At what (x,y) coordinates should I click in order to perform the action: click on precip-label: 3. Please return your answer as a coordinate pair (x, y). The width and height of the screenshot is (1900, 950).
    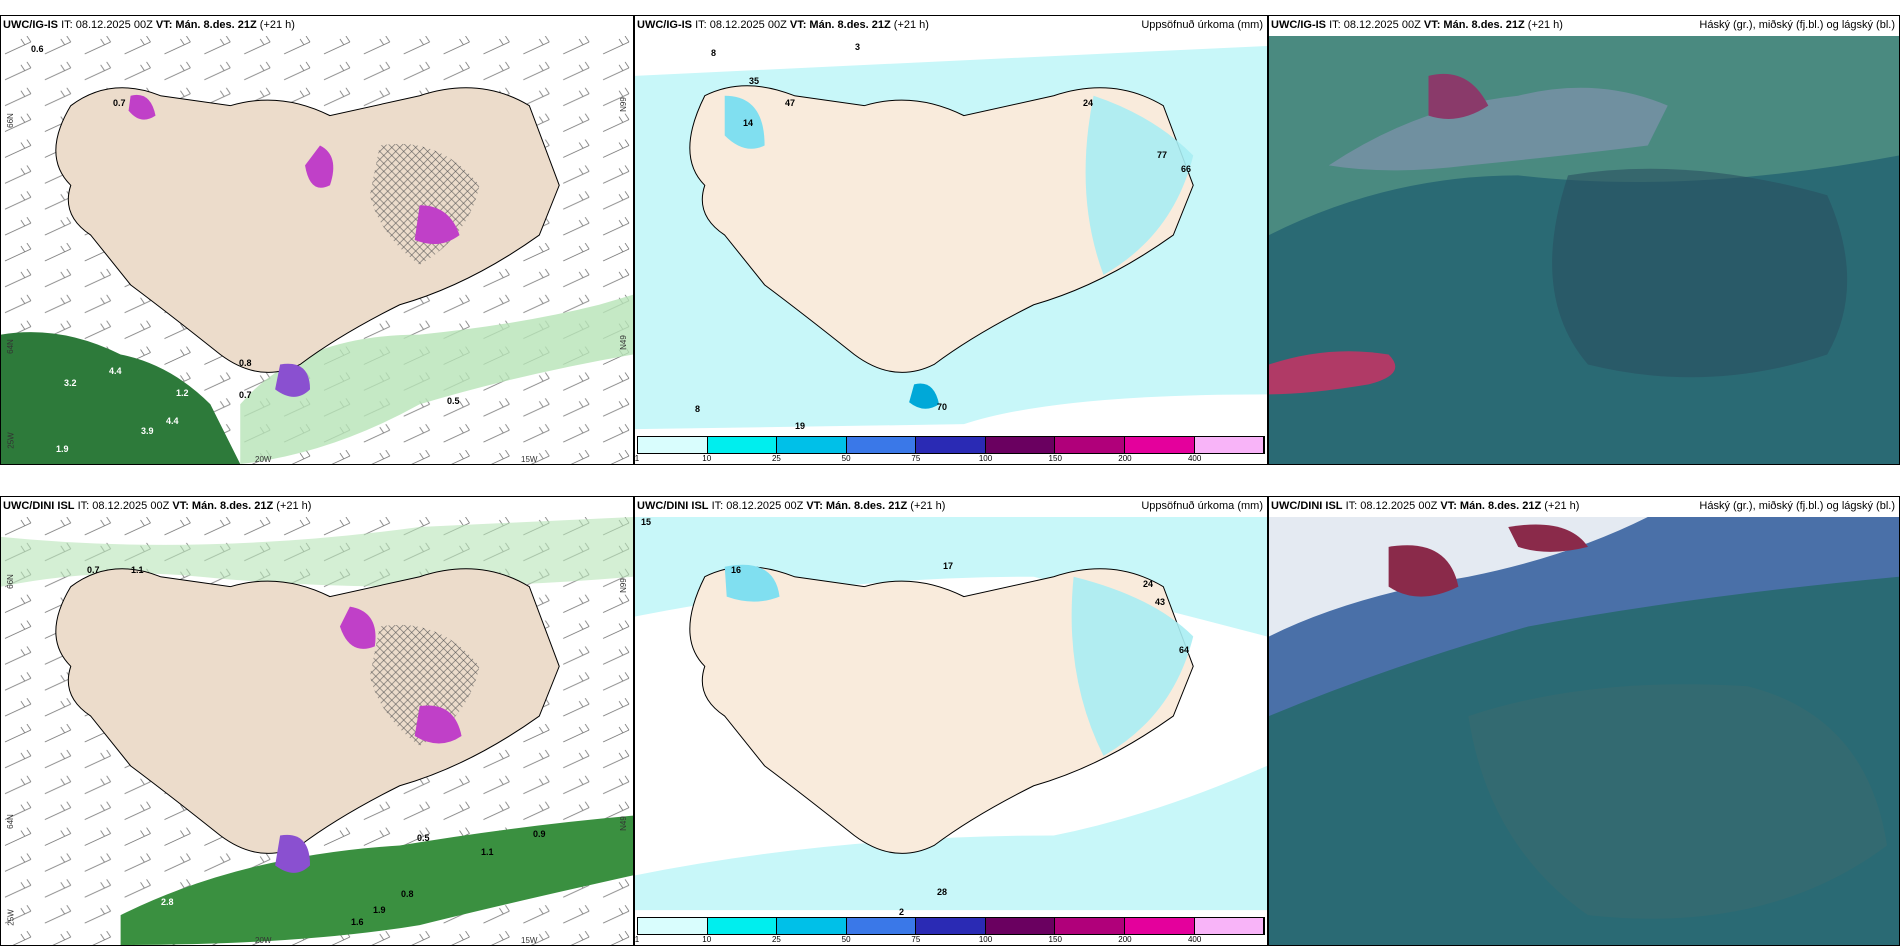
    Looking at the image, I should click on (858, 47).